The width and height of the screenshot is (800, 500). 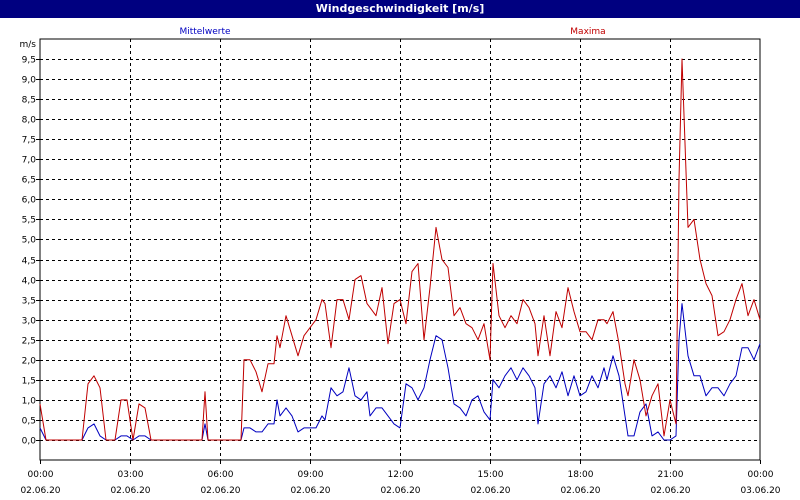 I want to click on x-tick-time: 09:00, so click(x=311, y=475).